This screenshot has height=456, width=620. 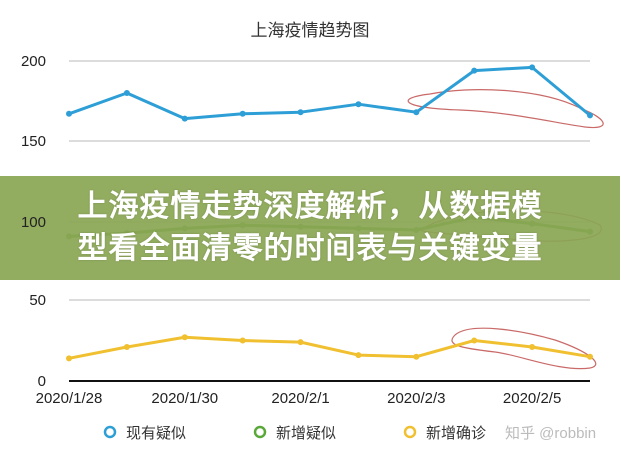 I want to click on x-tick-label: 2020/1/30, so click(x=184, y=398).